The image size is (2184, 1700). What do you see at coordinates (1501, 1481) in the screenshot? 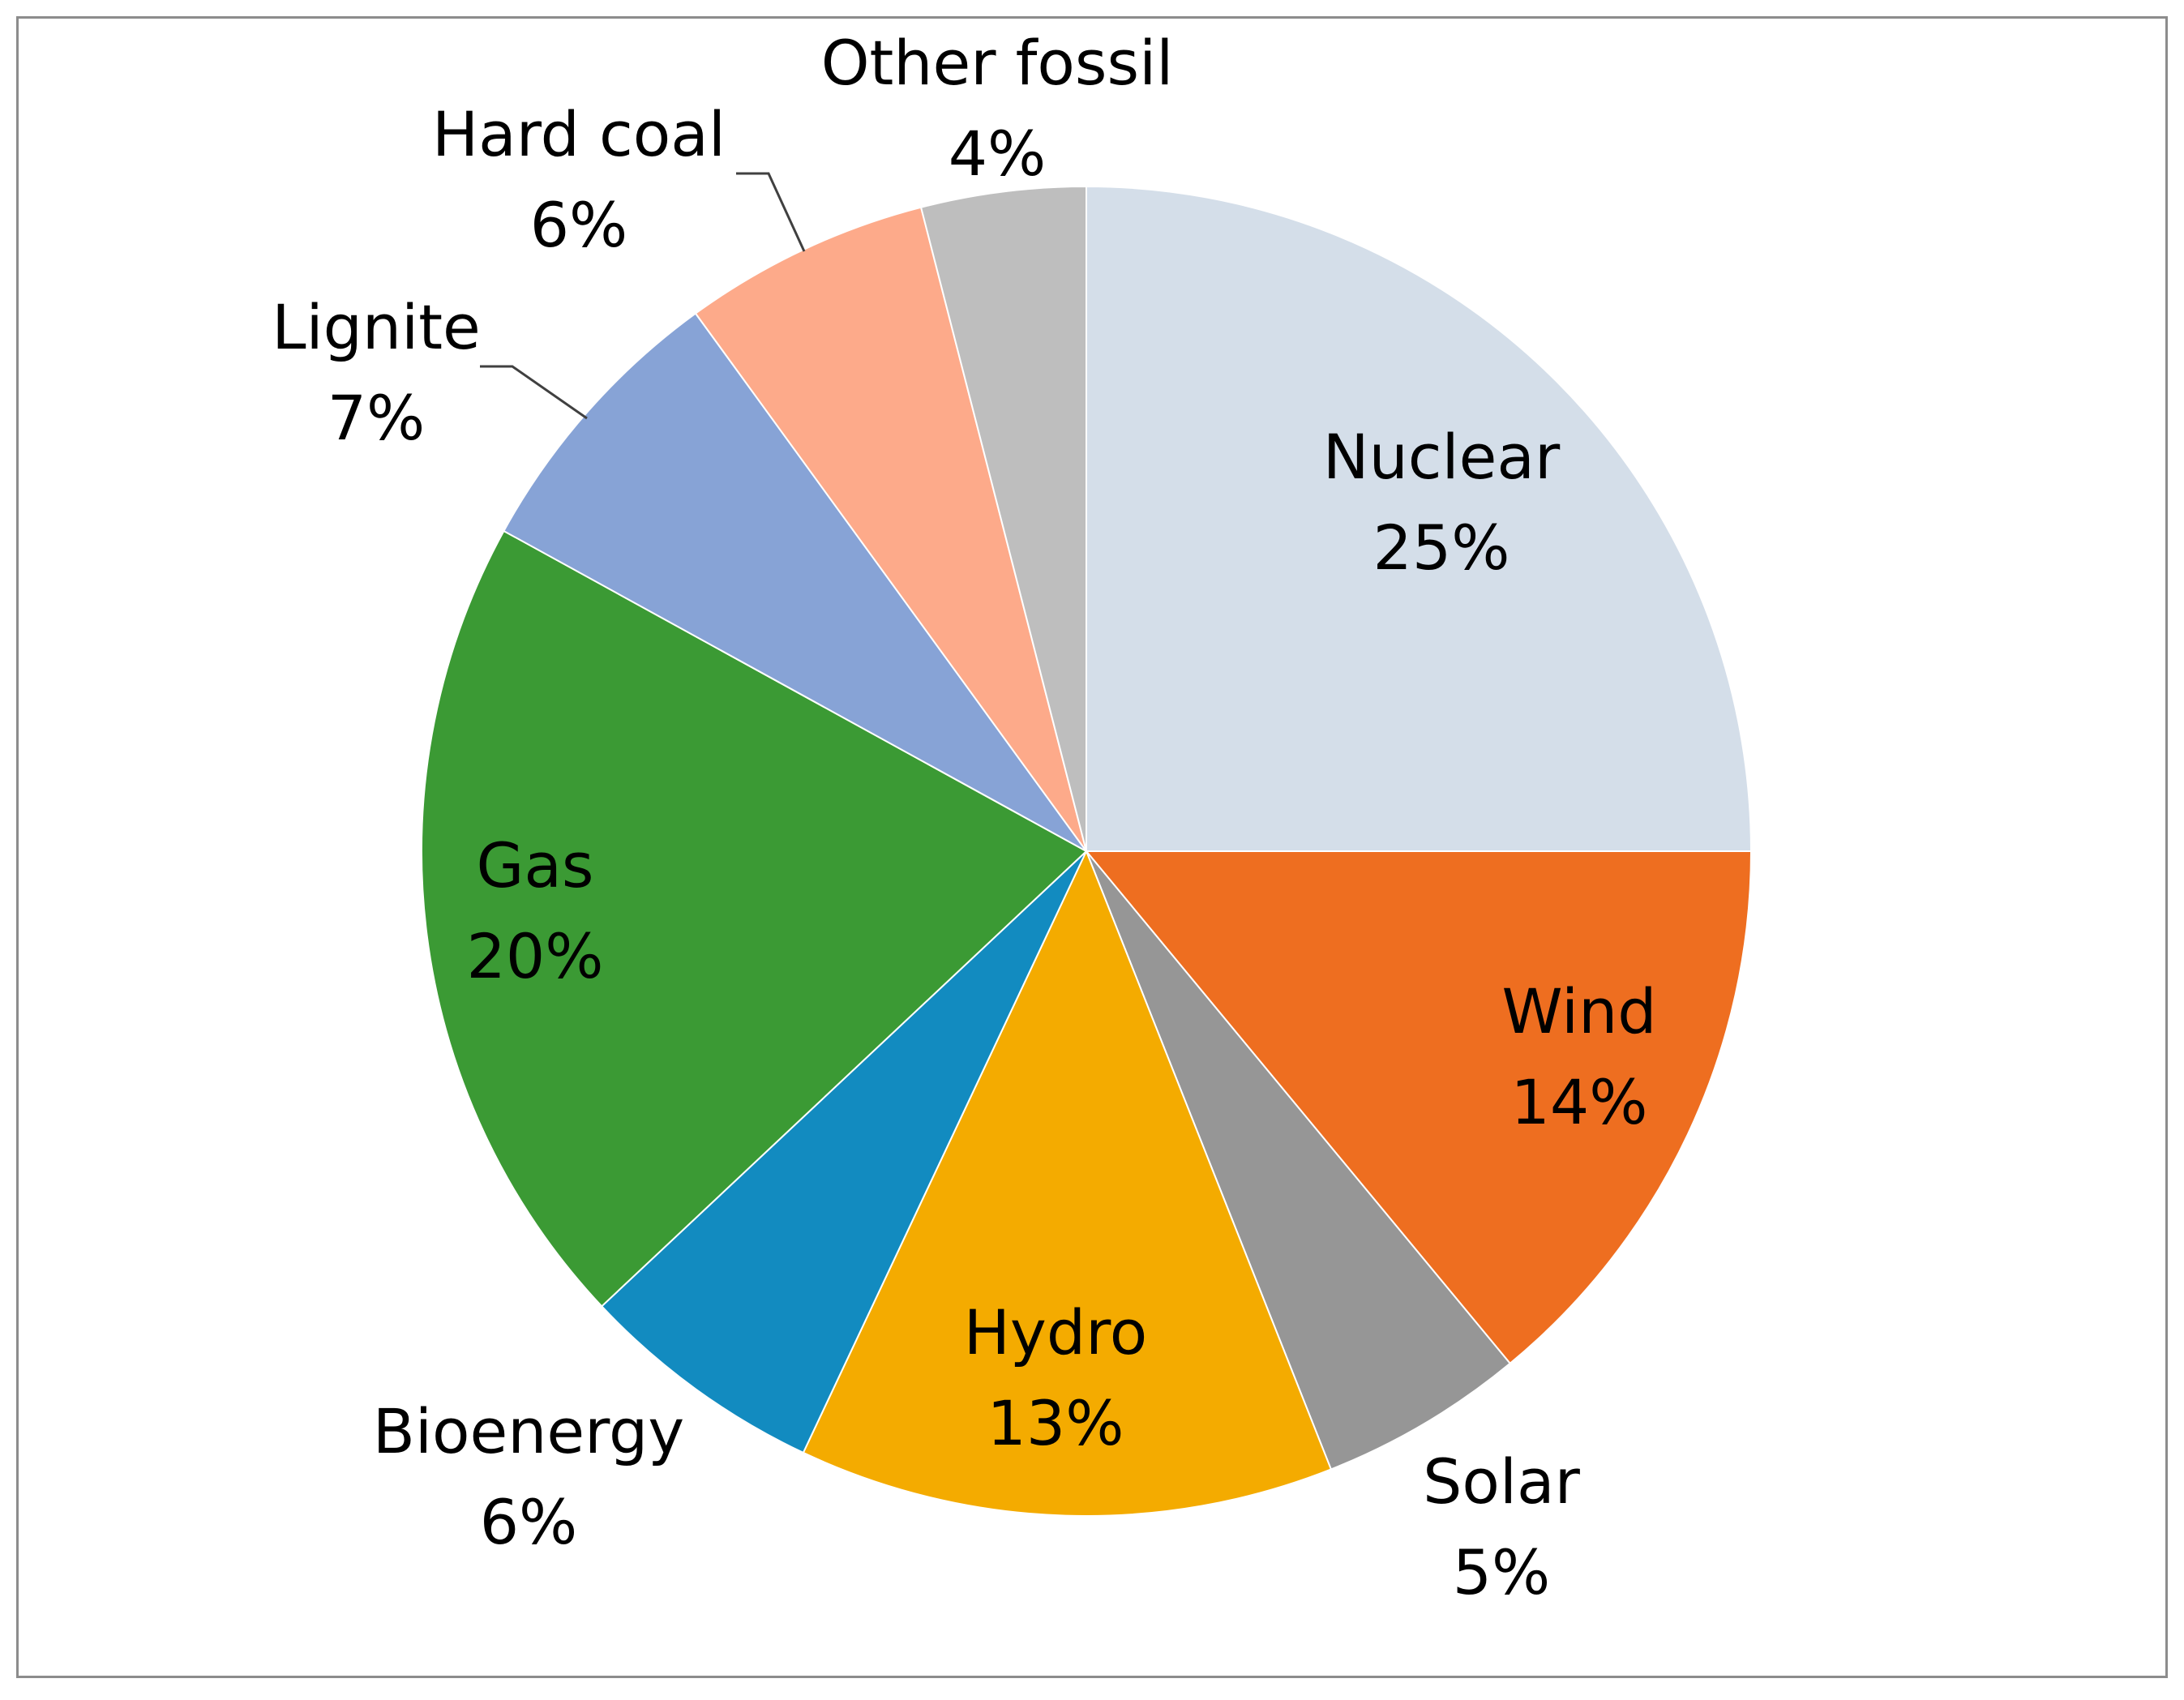
I see `slice-label-solar: Solar` at bounding box center [1501, 1481].